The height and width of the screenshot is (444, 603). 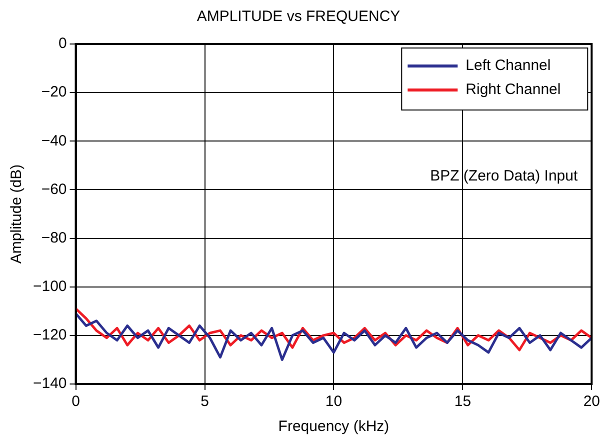 I want to click on x-tick-label: 0, so click(x=76, y=401).